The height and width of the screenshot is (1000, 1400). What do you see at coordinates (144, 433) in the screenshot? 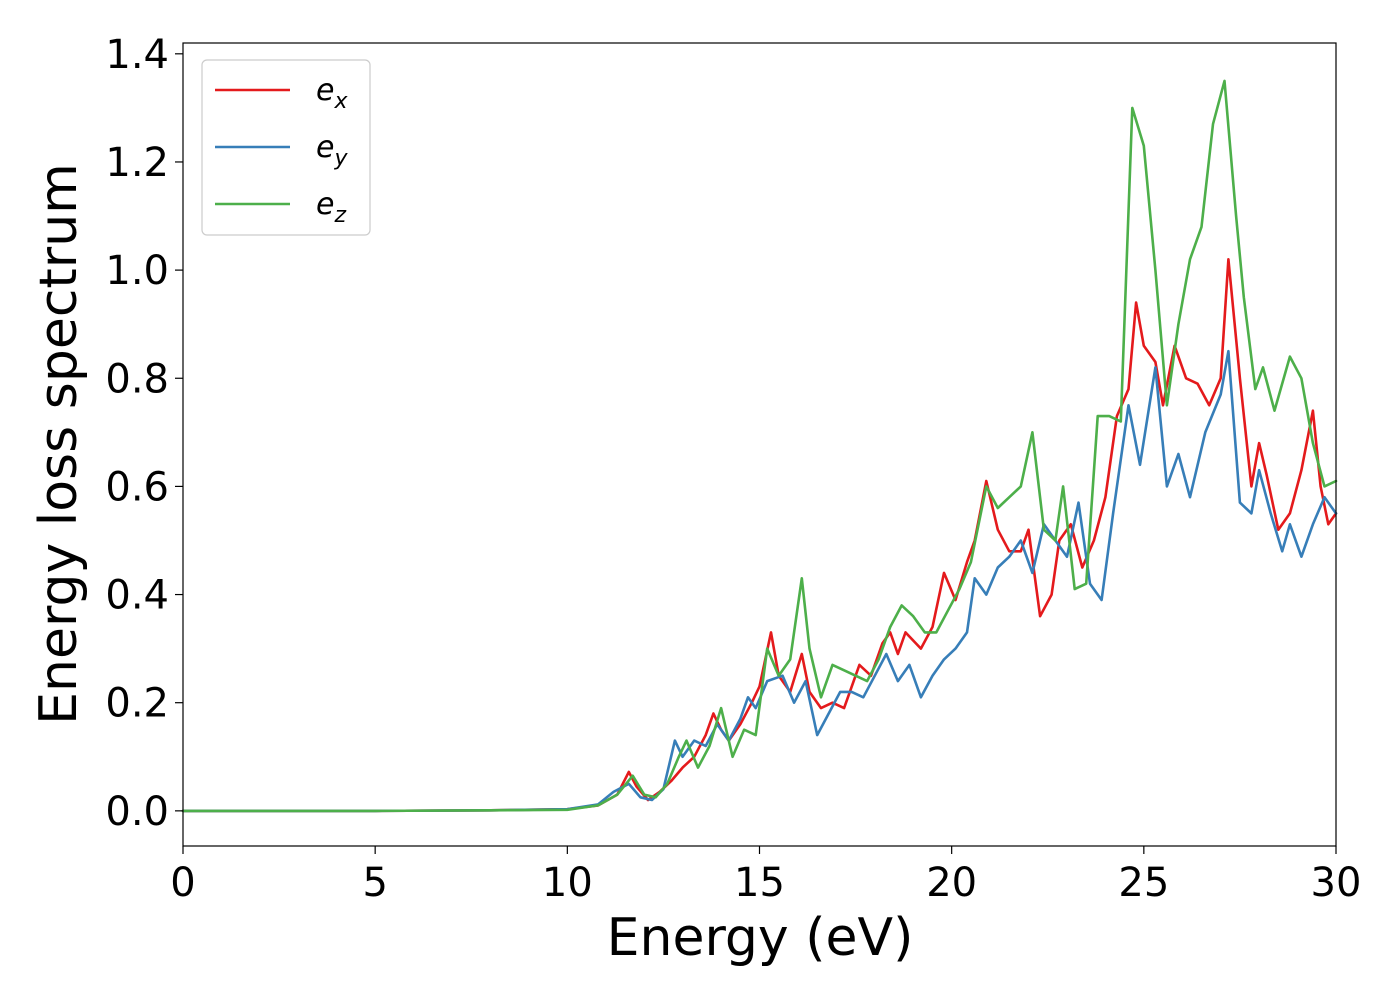
I see `y-axis-ticks: 0.0 0.2 0.4 0.6 0.8 1.0 1.2 1.4` at bounding box center [144, 433].